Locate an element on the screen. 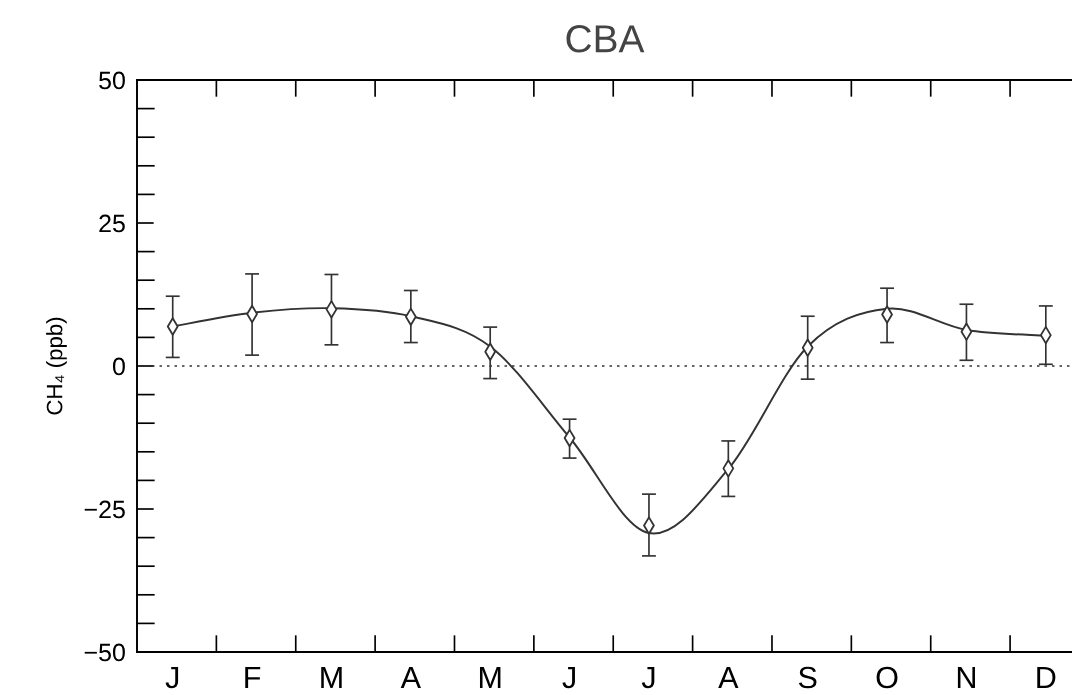 This screenshot has height=695, width=1072. y-tick-label: −25 is located at coordinates (104, 509).